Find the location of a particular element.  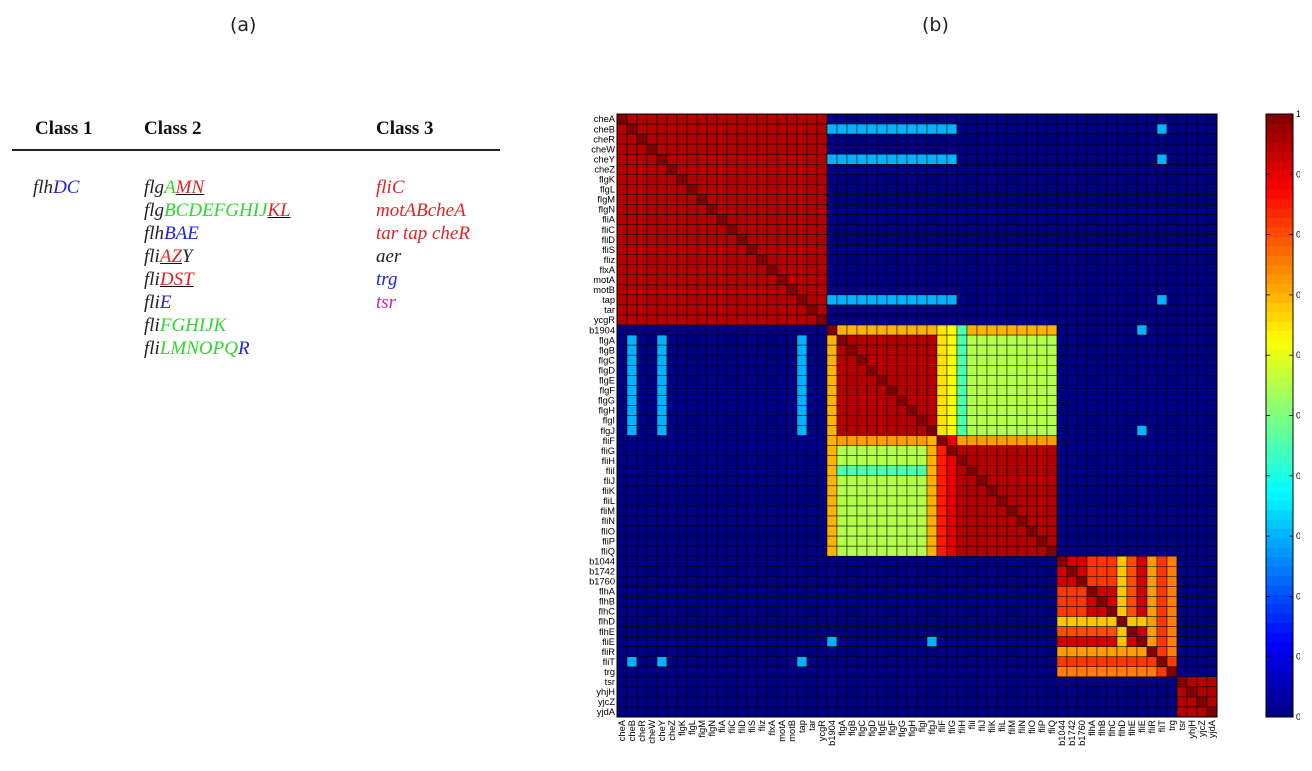

row-label: cheW is located at coordinates (603, 149).